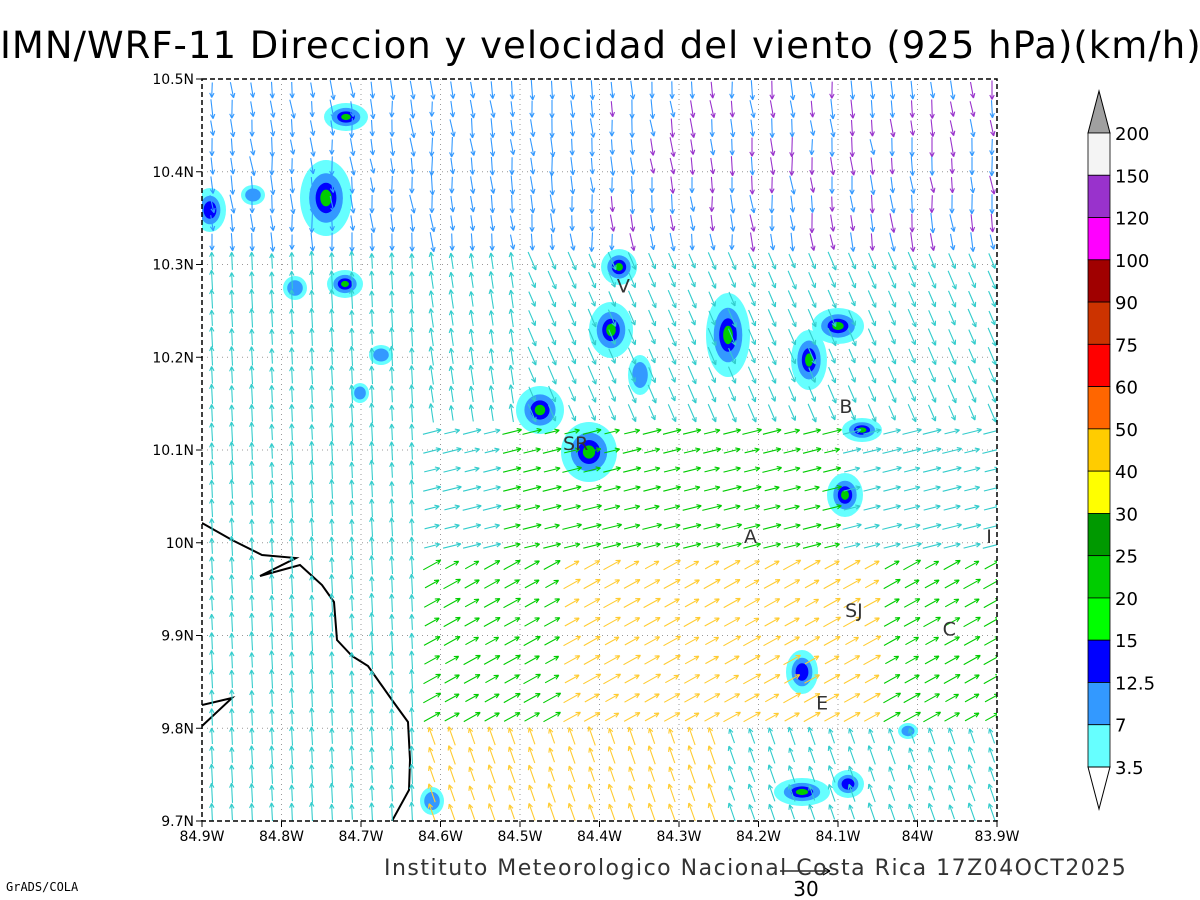 The width and height of the screenshot is (1200, 900). What do you see at coordinates (854, 611) in the screenshot?
I see `city-label: SJ` at bounding box center [854, 611].